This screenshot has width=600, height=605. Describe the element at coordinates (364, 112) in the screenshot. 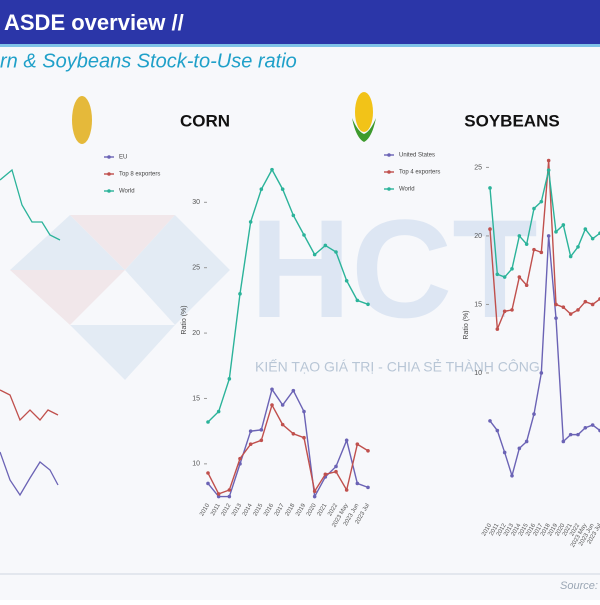

I see `corn-cob` at that location.